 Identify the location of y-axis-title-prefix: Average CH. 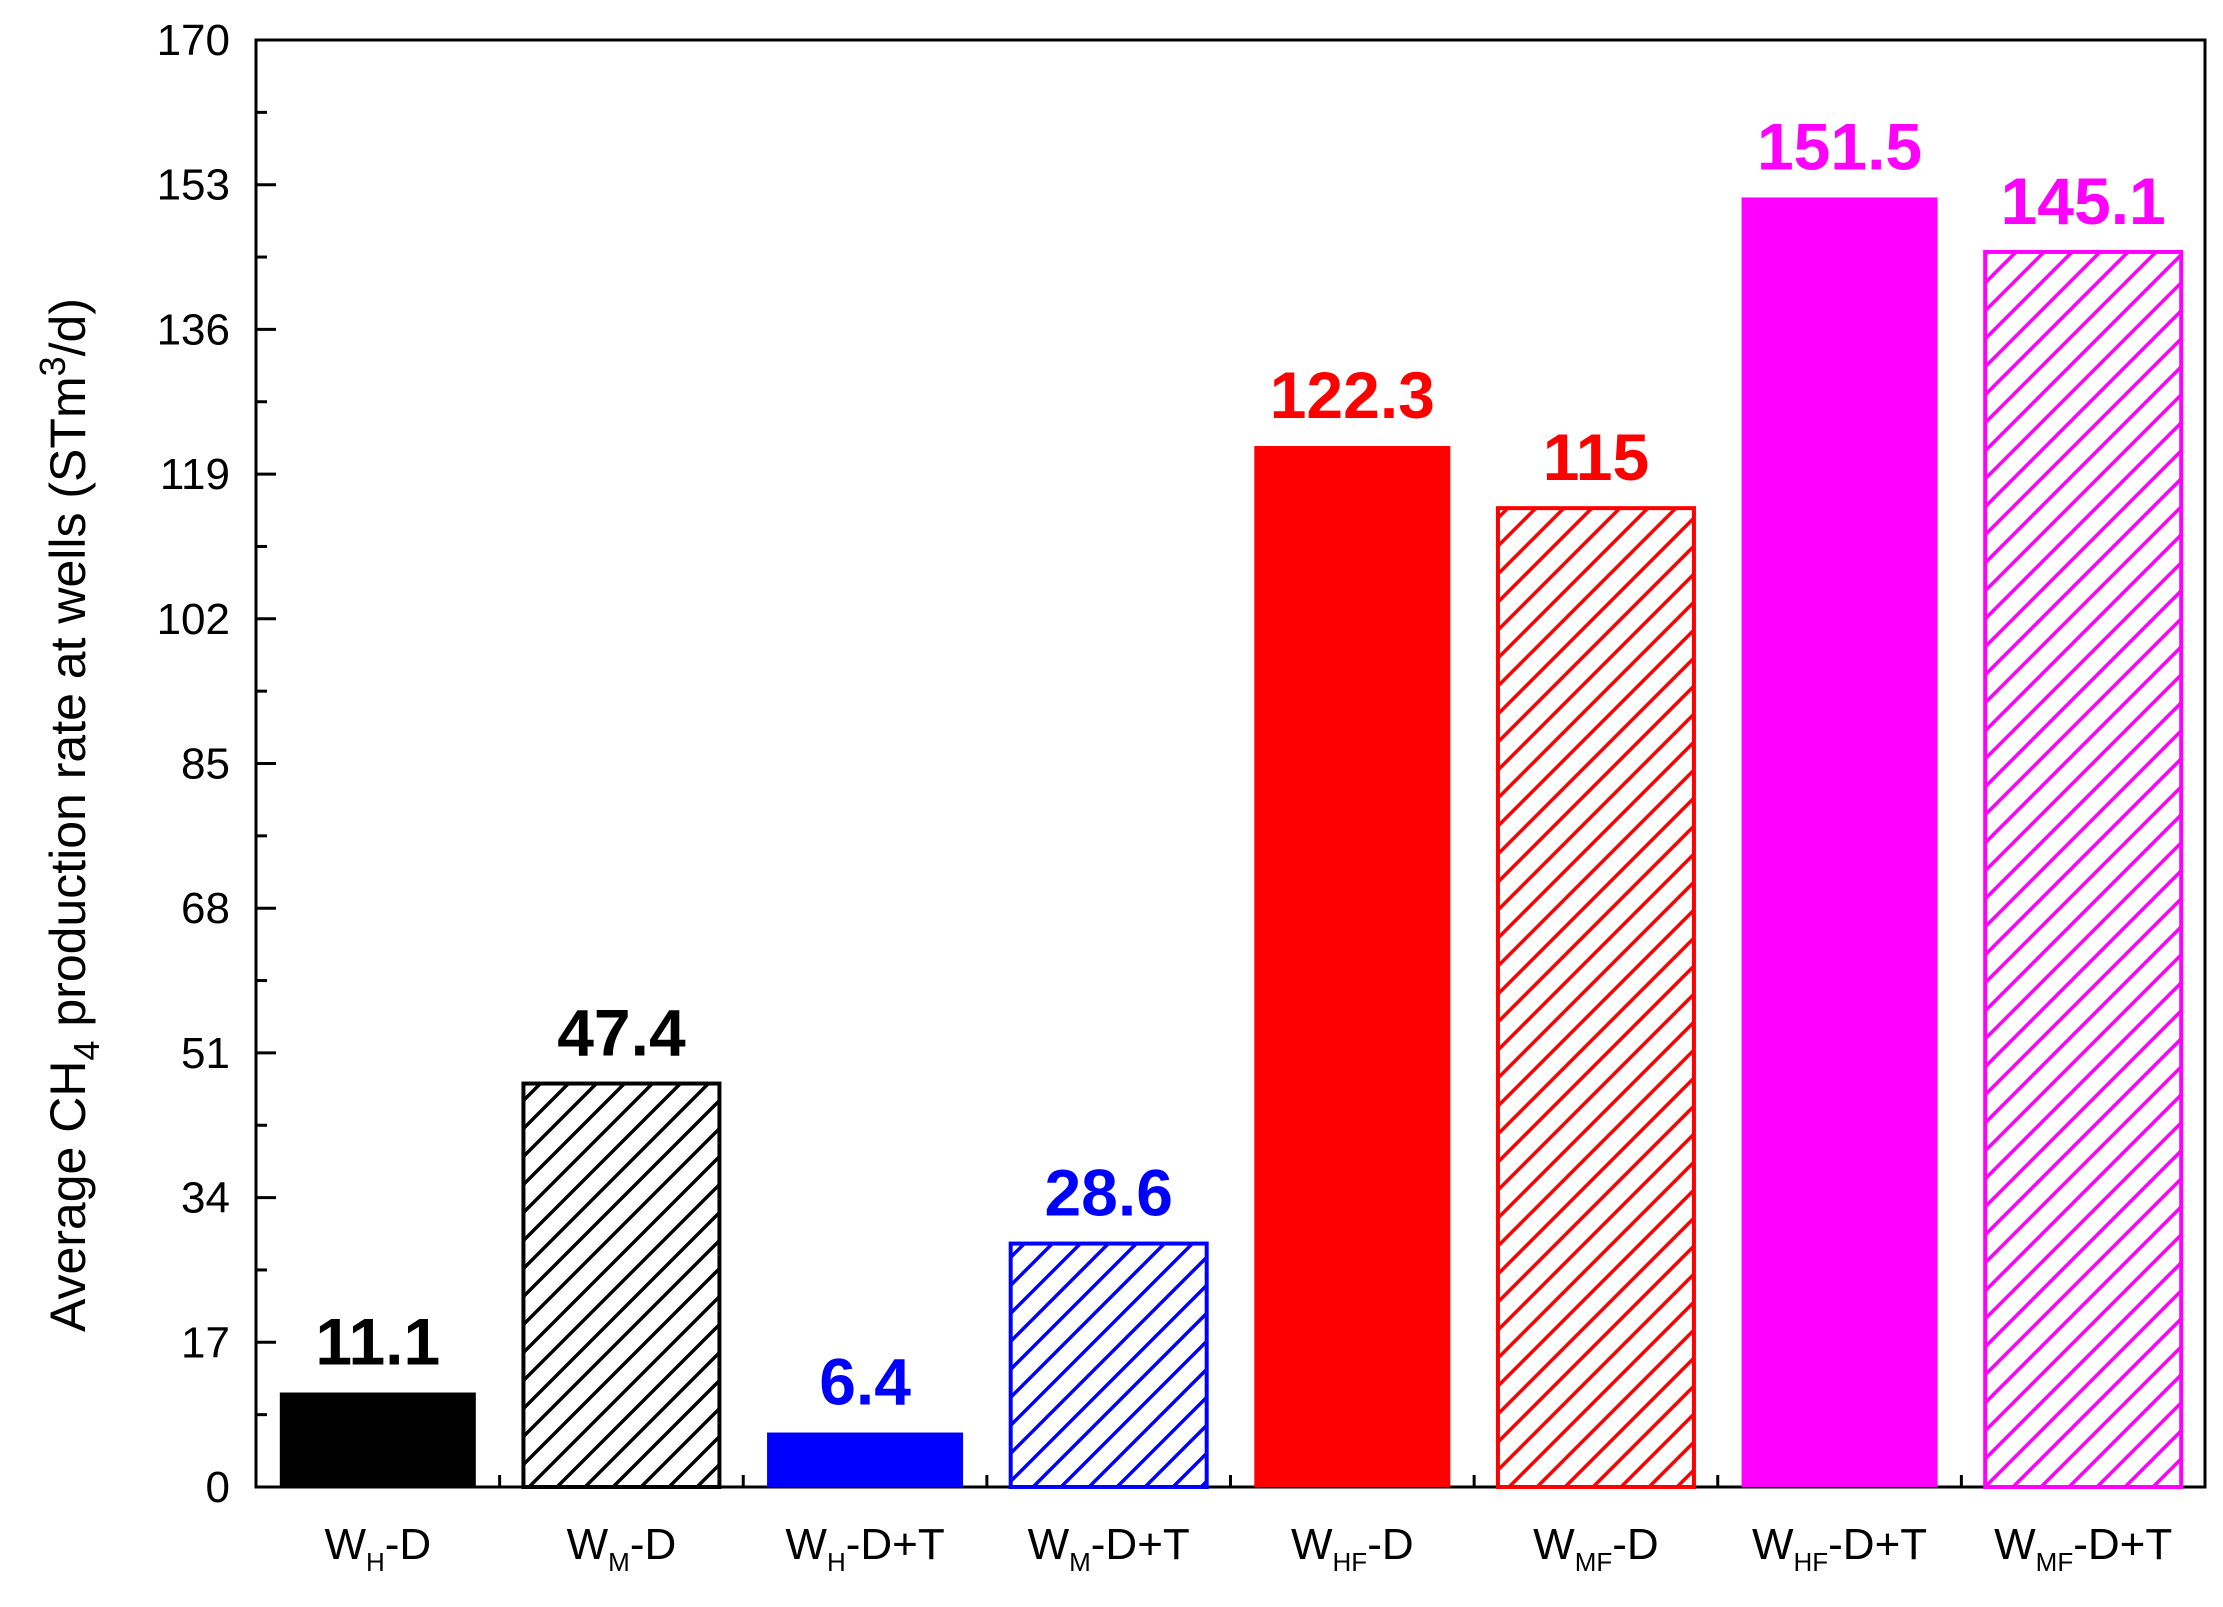
(68, 1196).